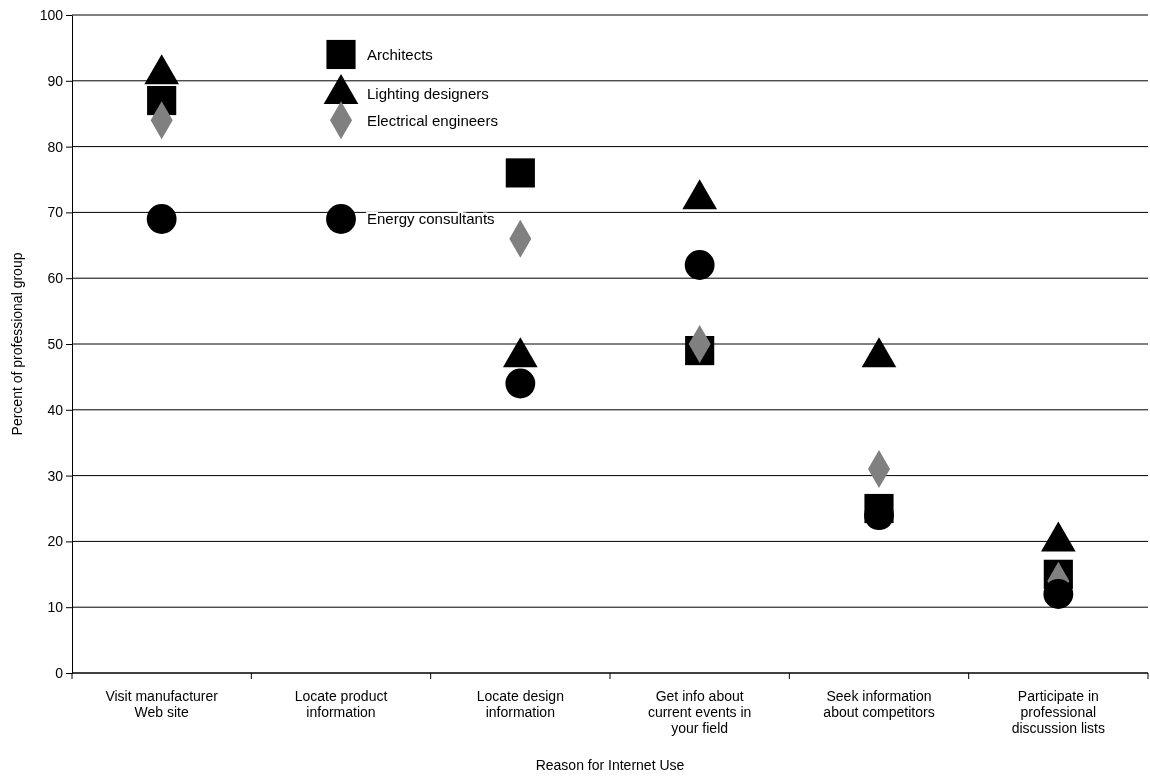 The height and width of the screenshot is (778, 1150). Describe the element at coordinates (699, 712) in the screenshot. I see `x-tick-label: Get info about current events in your field` at that location.